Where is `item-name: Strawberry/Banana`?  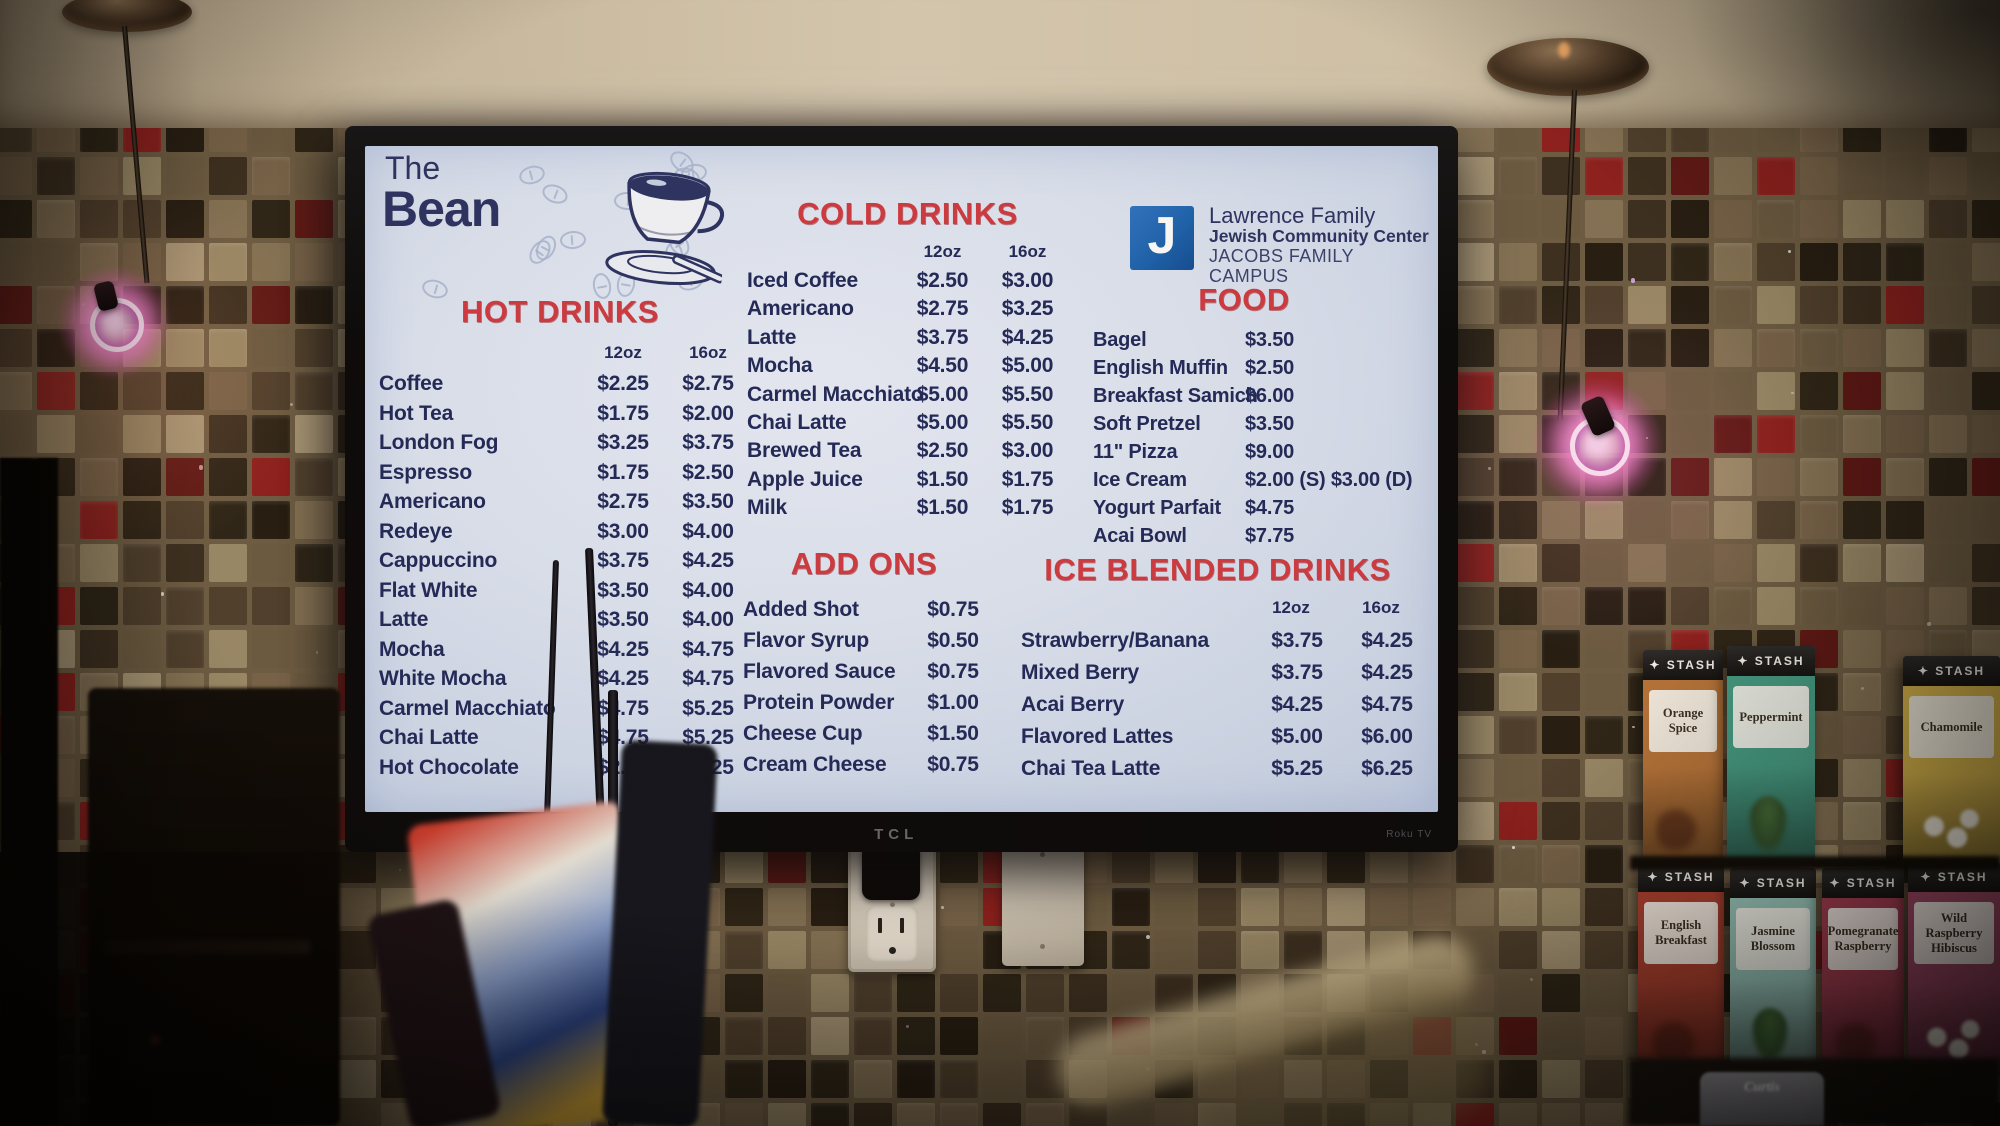 item-name: Strawberry/Banana is located at coordinates (1115, 640).